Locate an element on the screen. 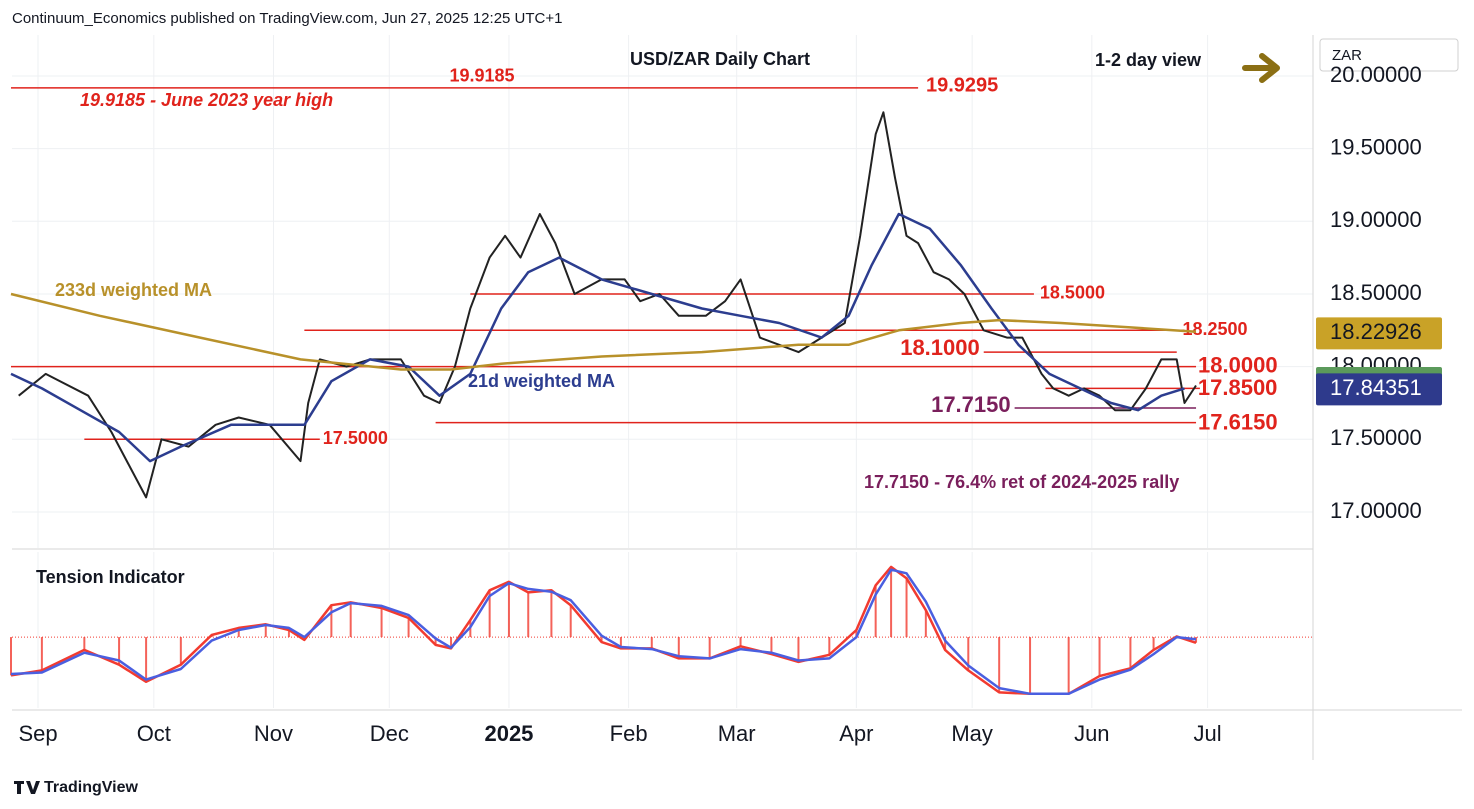 This screenshot has width=1474, height=809. level-label: 17.8500 is located at coordinates (1238, 387).